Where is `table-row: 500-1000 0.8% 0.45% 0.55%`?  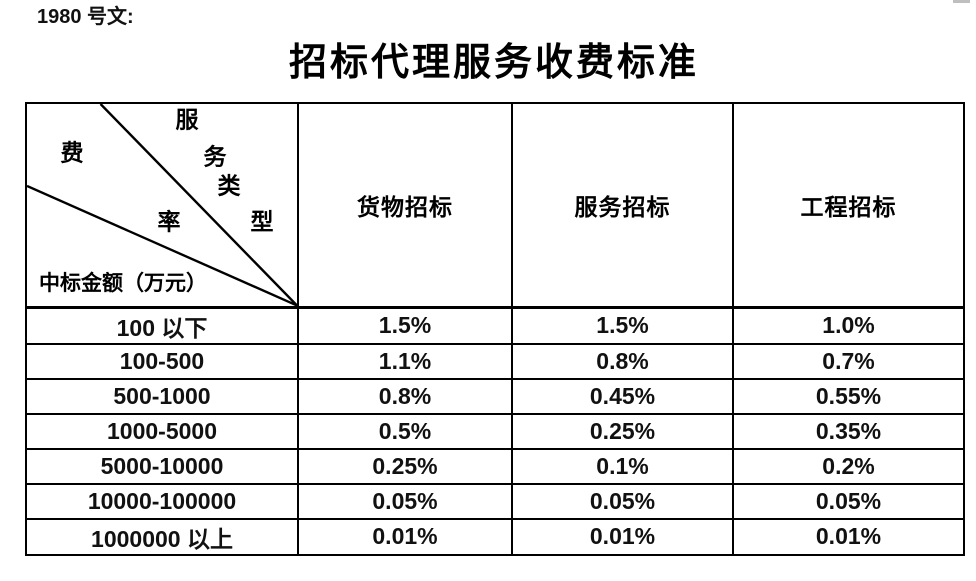 table-row: 500-1000 0.8% 0.45% 0.55% is located at coordinates (495, 396).